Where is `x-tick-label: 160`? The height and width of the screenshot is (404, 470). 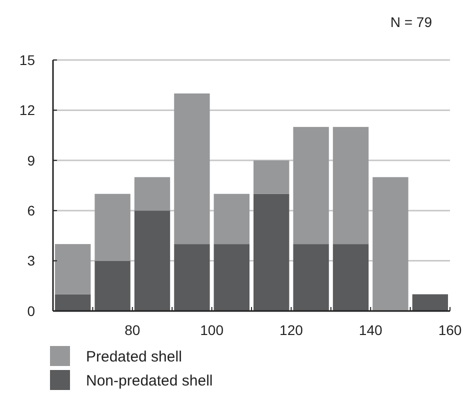
x-tick-label: 160 is located at coordinates (450, 330).